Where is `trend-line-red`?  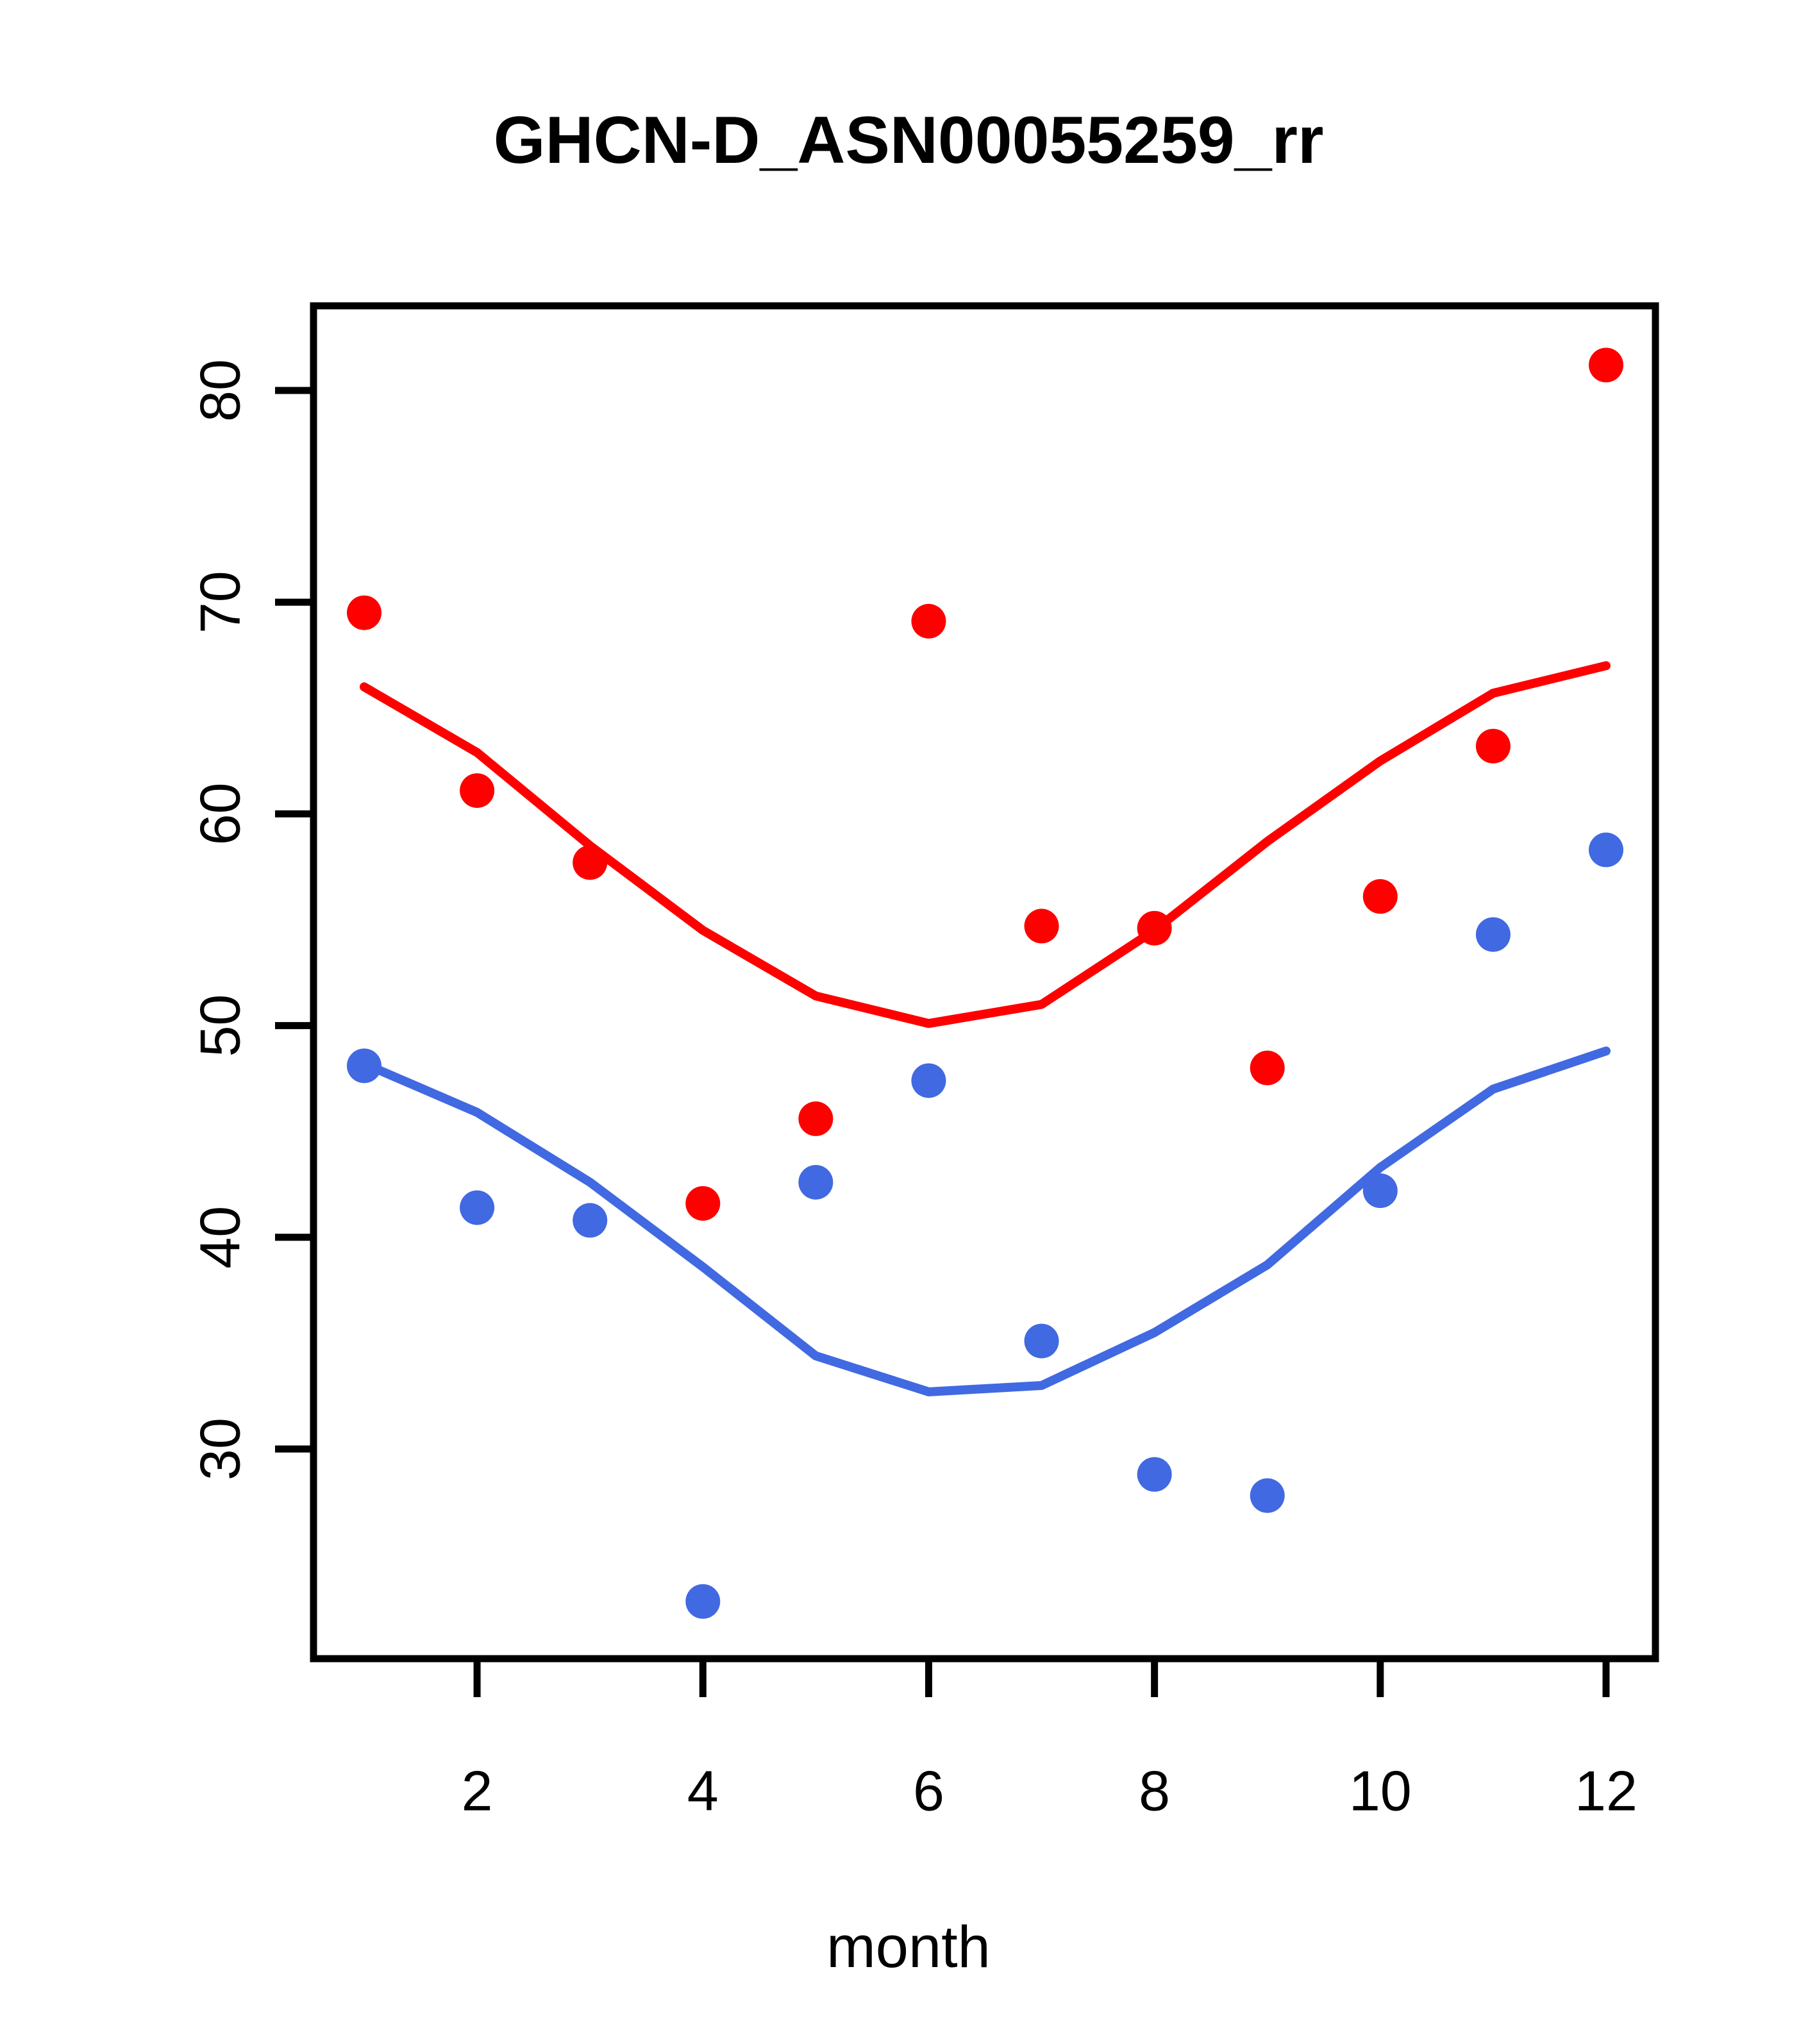
trend-line-red is located at coordinates (986, 844).